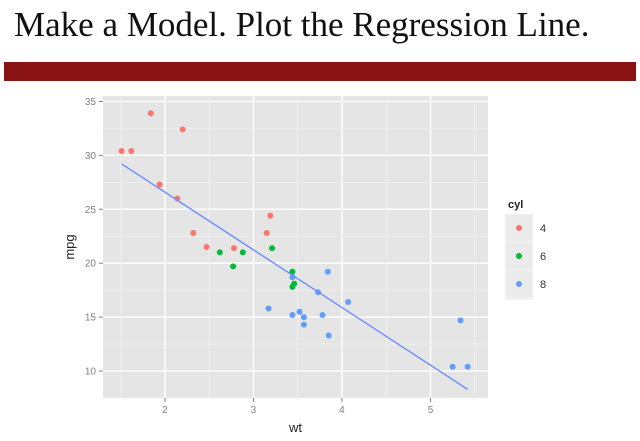  I want to click on x-tick-label: 2, so click(165, 410).